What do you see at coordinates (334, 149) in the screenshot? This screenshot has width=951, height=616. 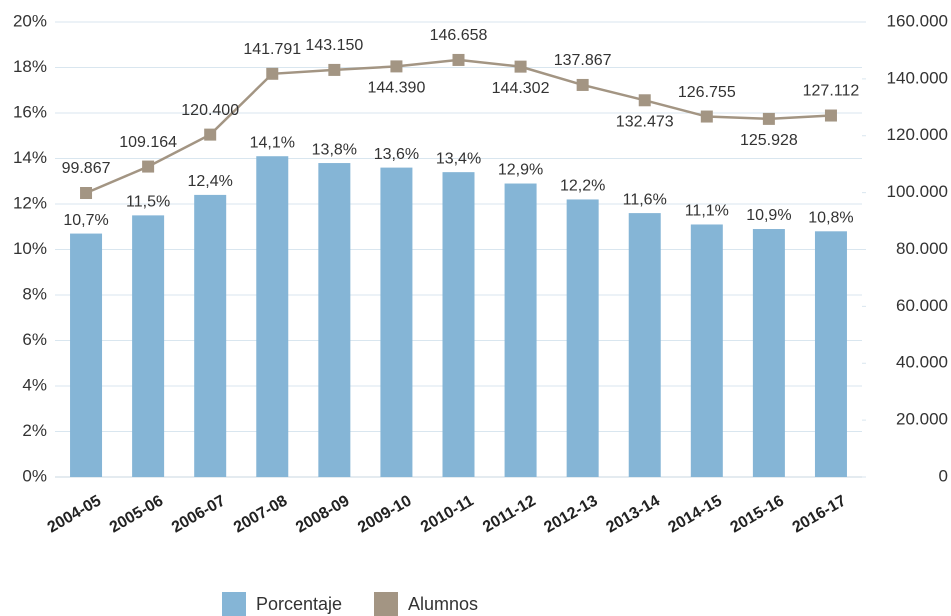 I see `bar-value-label: 13,8%` at bounding box center [334, 149].